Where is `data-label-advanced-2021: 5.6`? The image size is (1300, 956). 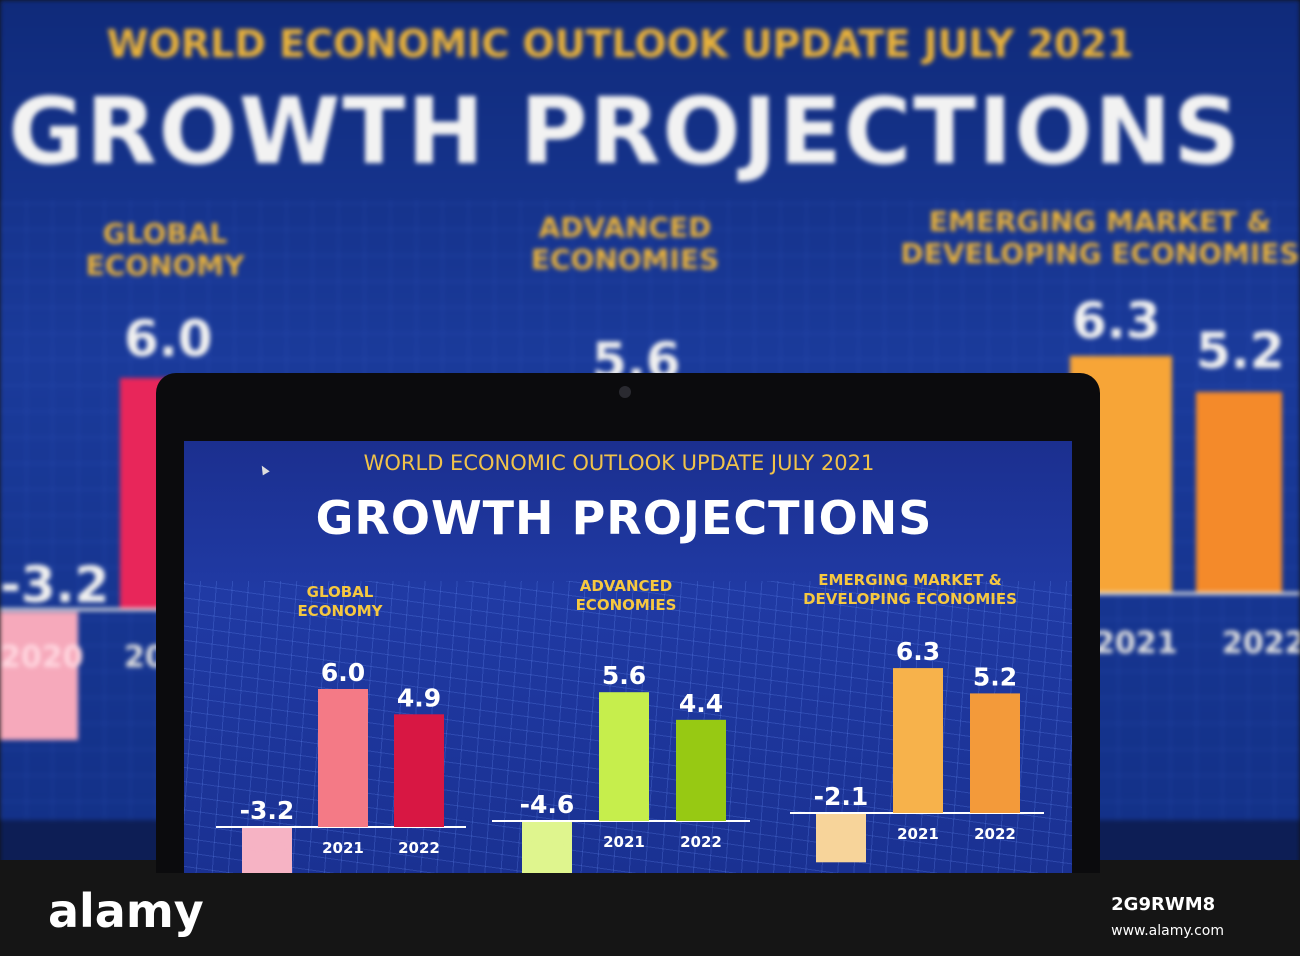 data-label-advanced-2021: 5.6 is located at coordinates (624, 675).